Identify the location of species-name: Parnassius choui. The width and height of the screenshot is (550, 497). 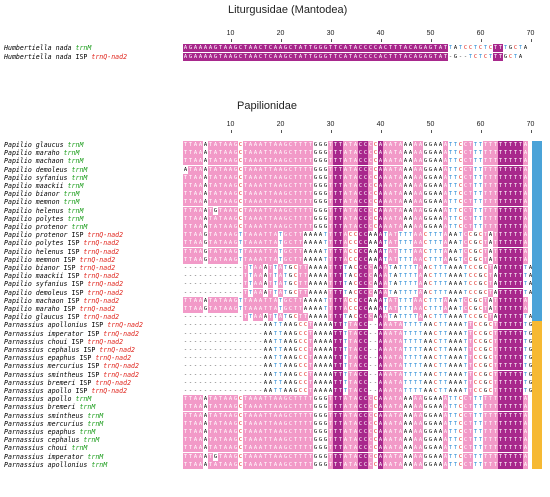
(38, 448).